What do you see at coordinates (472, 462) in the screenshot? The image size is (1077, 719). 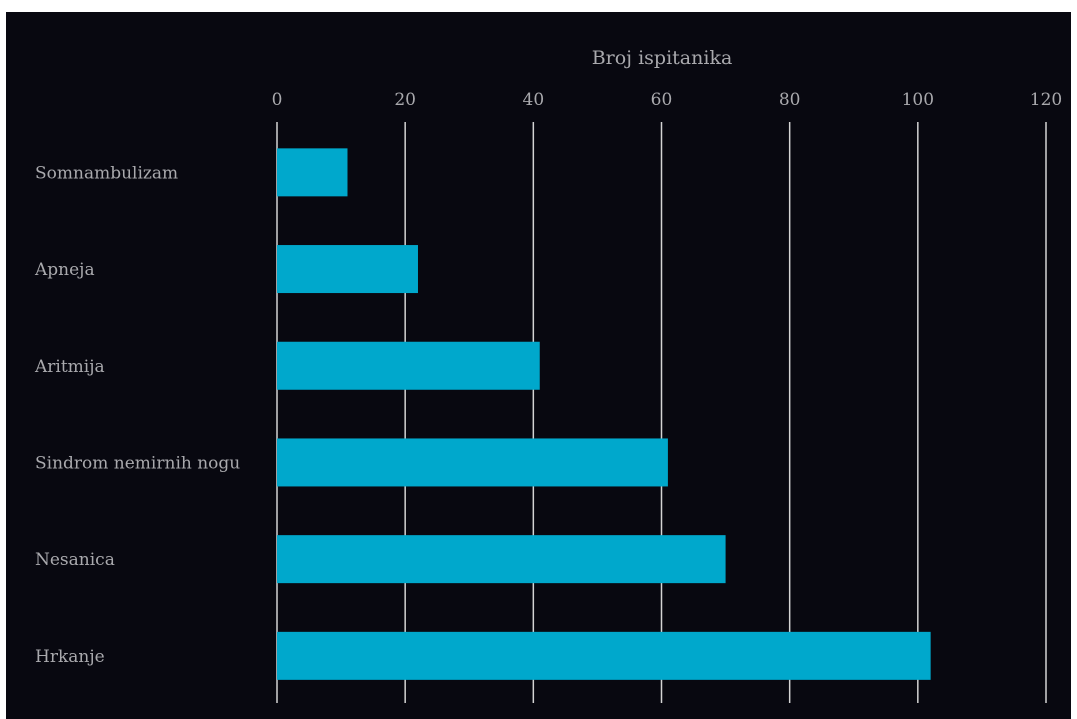 I see `bar-sindrom-nemirnih-nogu` at bounding box center [472, 462].